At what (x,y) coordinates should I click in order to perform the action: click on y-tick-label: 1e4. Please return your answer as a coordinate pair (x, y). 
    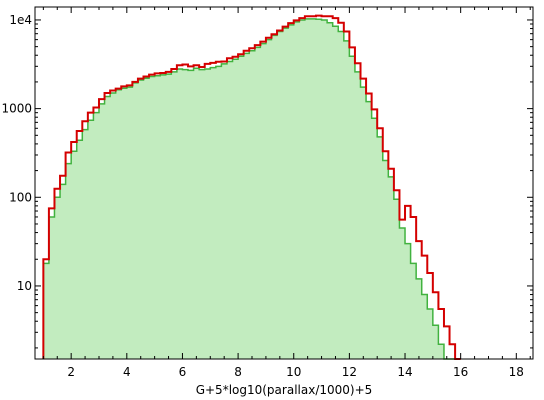
    Looking at the image, I should click on (20, 20).